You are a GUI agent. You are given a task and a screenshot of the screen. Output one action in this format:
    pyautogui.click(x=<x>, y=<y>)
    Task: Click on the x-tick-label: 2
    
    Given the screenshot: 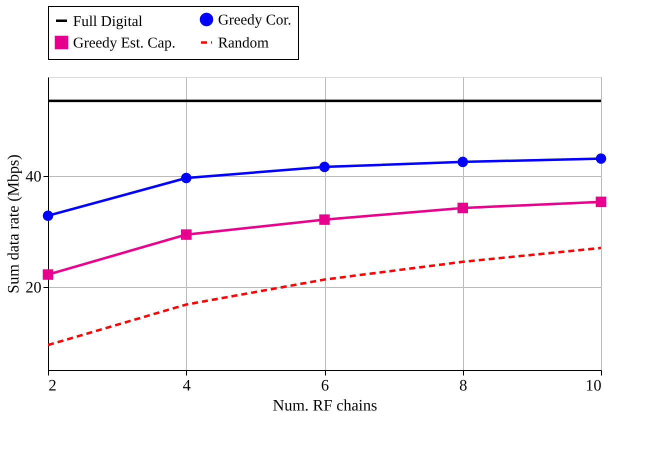 What is the action you would take?
    pyautogui.click(x=52, y=386)
    